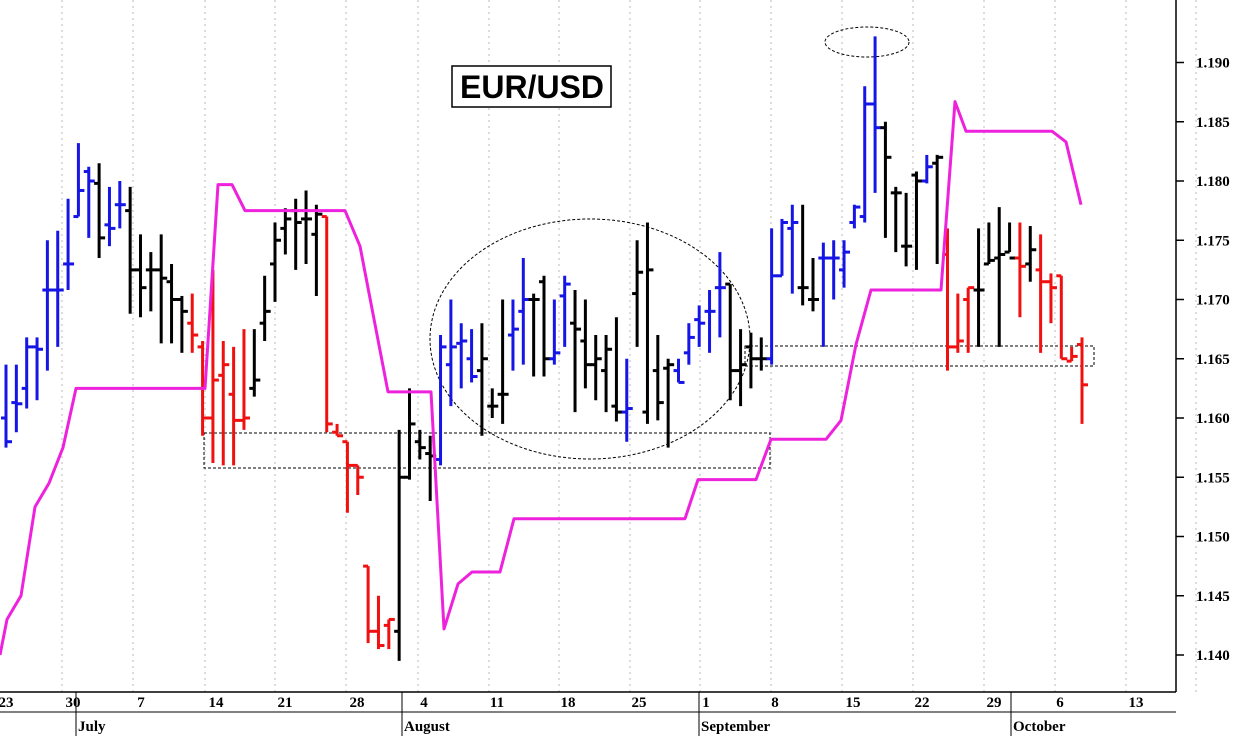 The image size is (1246, 736). What do you see at coordinates (706, 703) in the screenshot?
I see `x-tick-label: 1` at bounding box center [706, 703].